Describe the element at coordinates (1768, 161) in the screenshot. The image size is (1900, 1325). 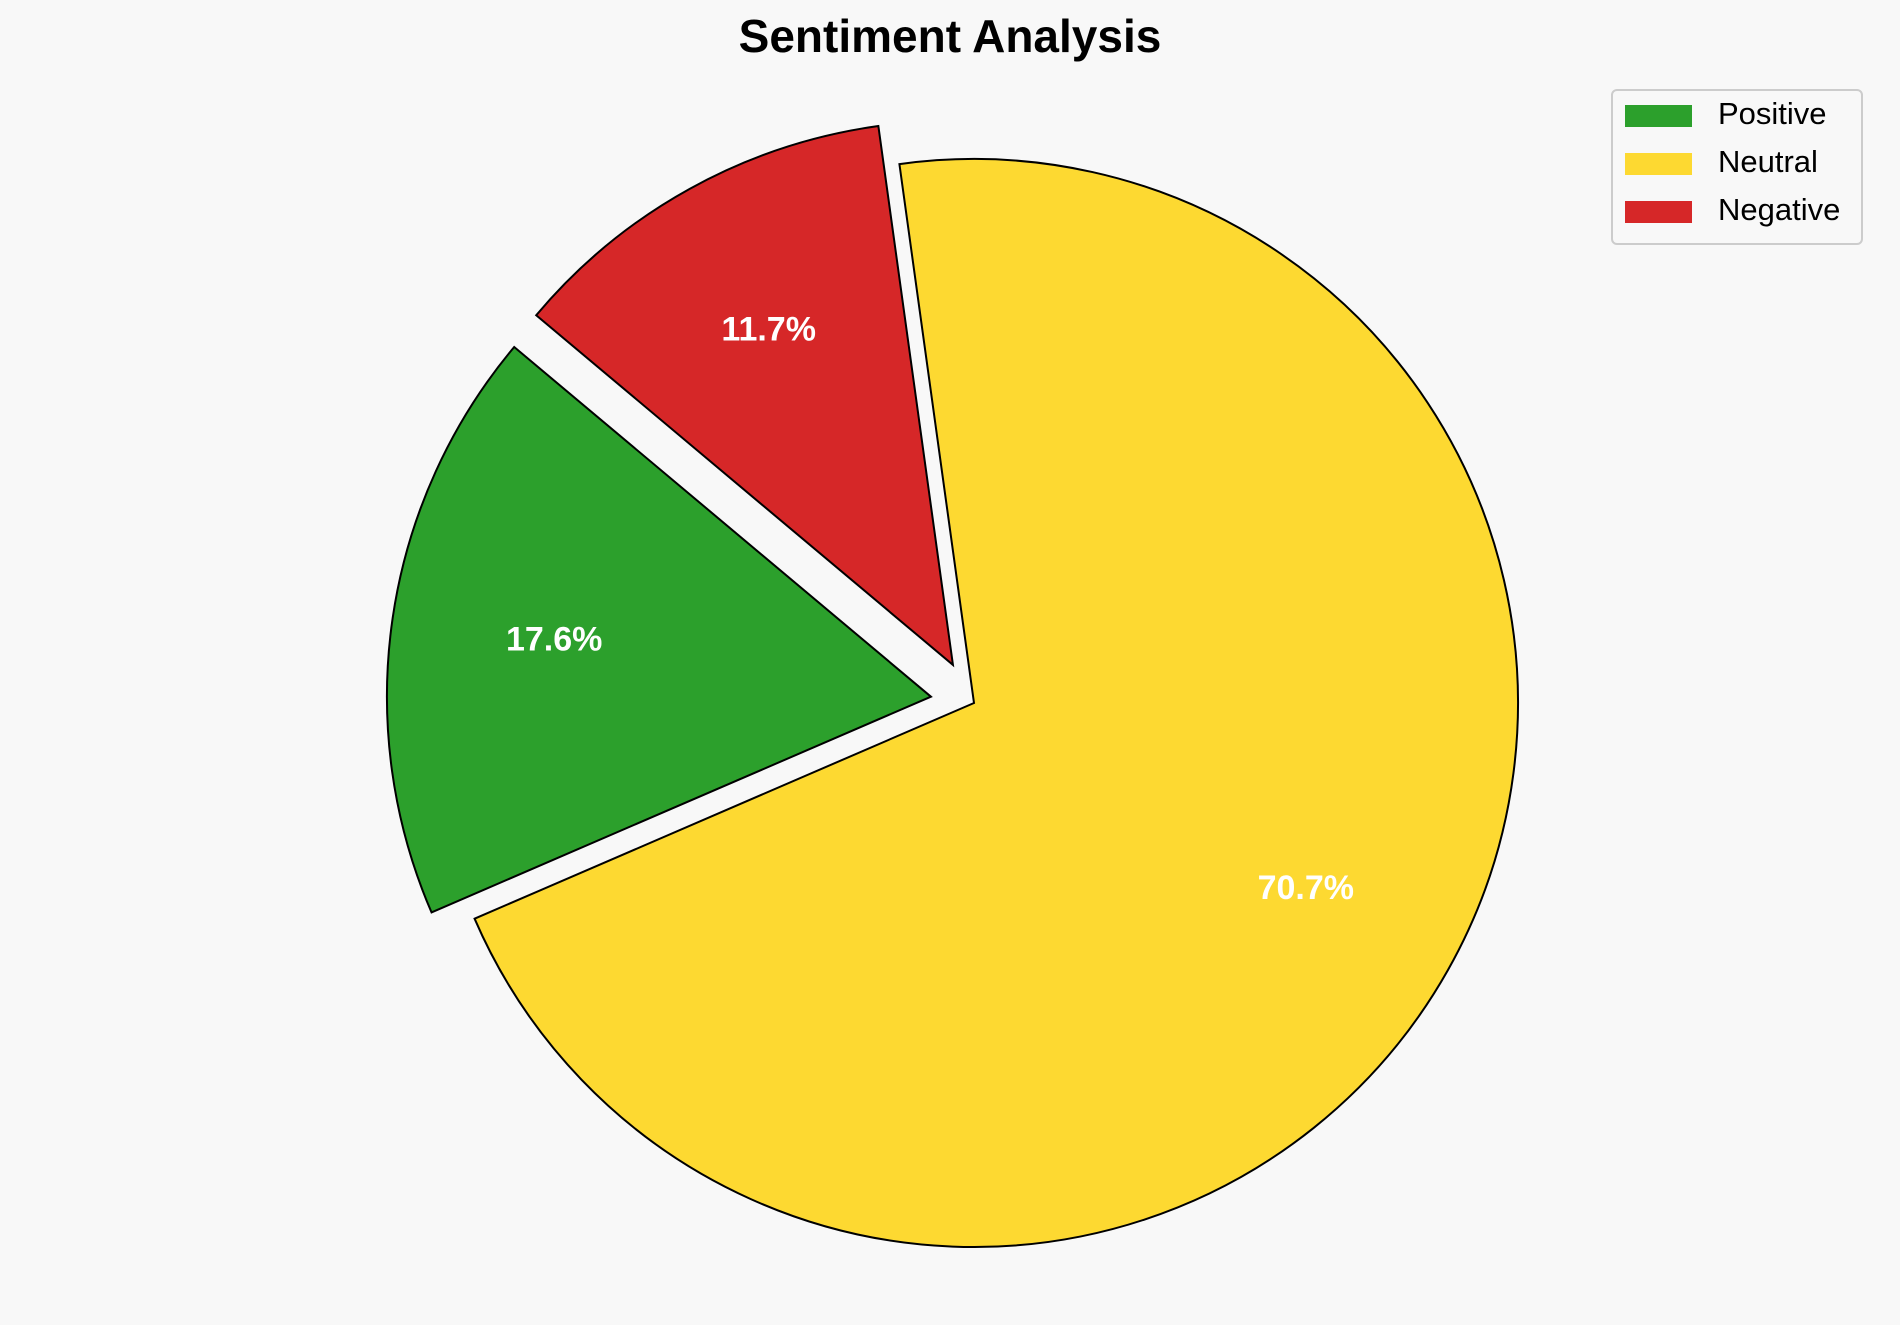
I see `legend-label: Neutral` at that location.